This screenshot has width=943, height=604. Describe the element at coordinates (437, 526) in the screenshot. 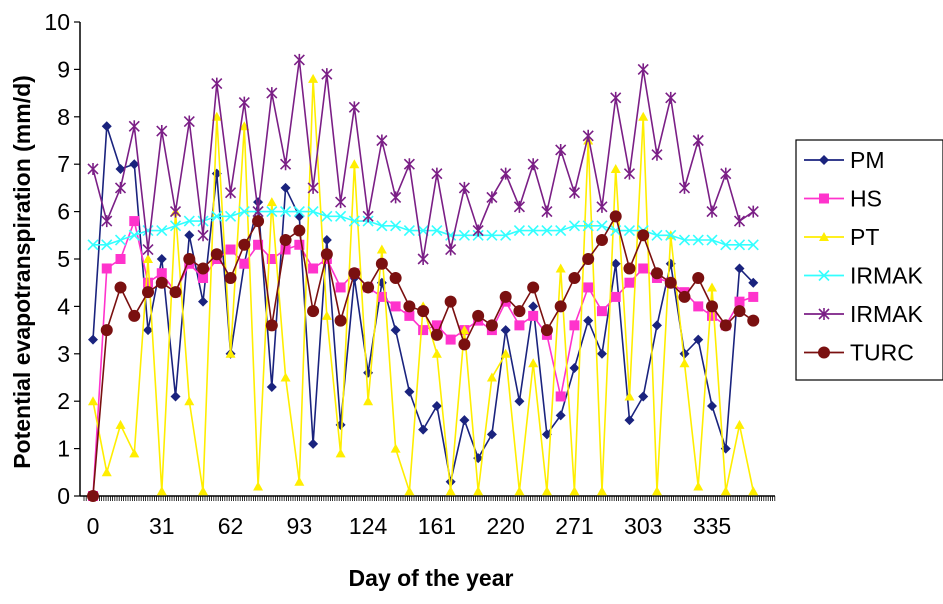

I see `x-tick-label: 161` at that location.